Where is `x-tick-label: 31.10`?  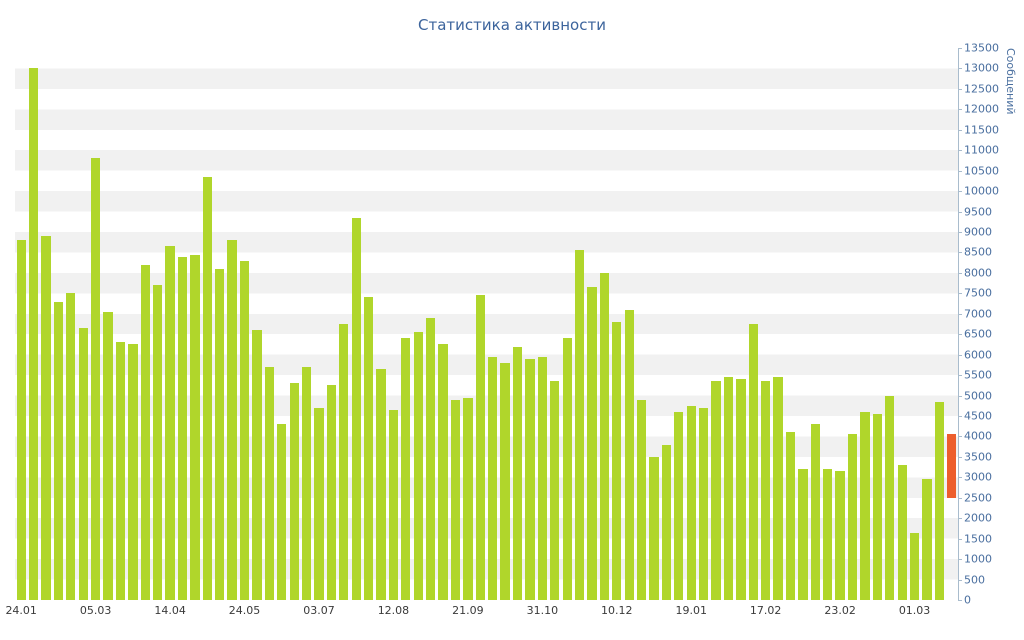 x-tick-label: 31.10 is located at coordinates (542, 610).